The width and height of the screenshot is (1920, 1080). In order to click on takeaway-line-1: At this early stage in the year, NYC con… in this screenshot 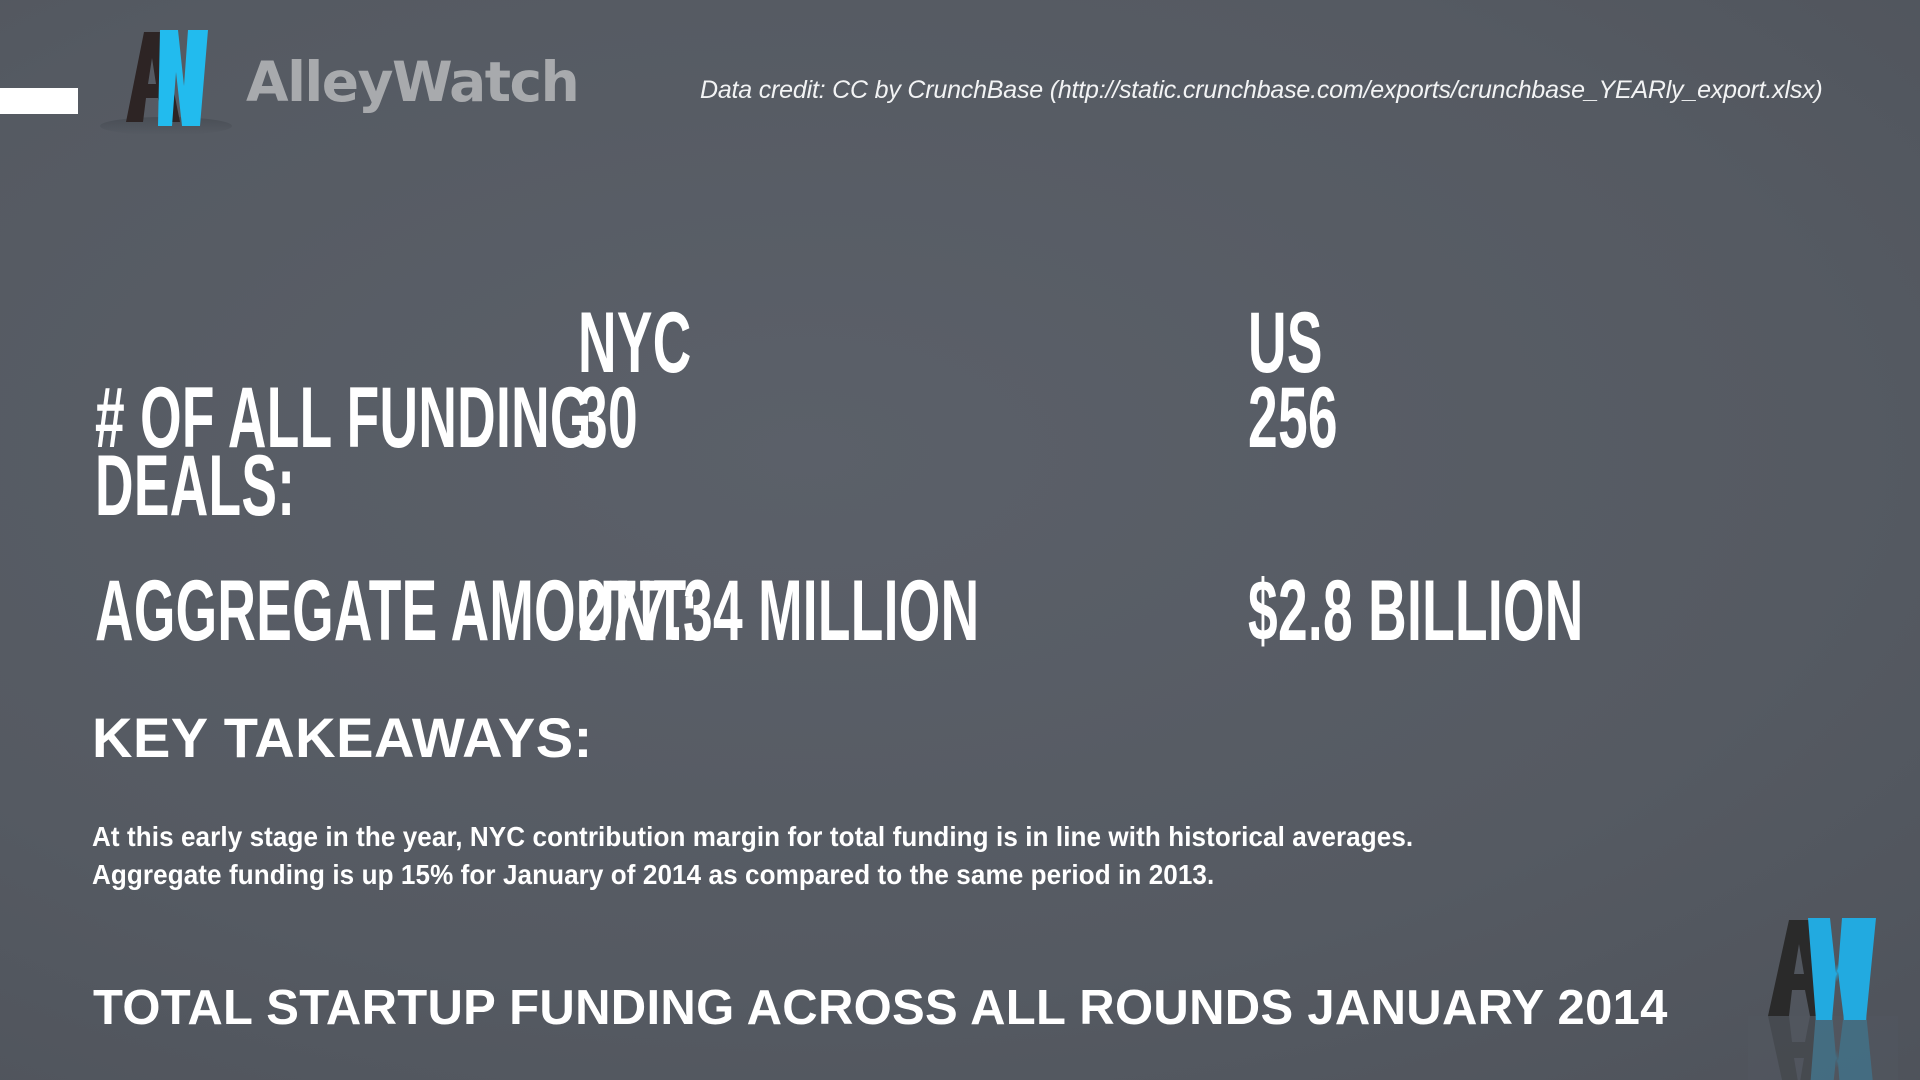, I will do `click(753, 836)`.